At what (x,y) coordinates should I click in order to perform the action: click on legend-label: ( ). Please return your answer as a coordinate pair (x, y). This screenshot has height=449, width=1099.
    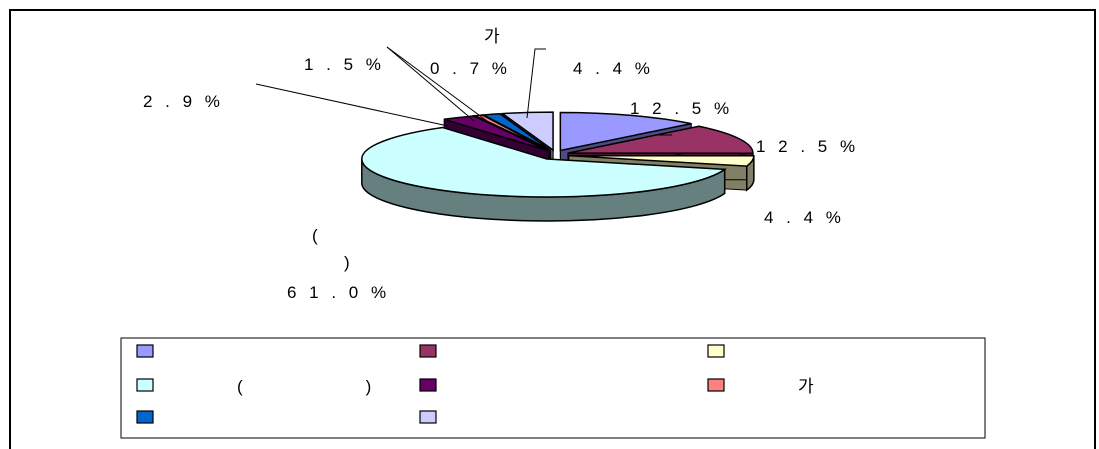
    Looking at the image, I should click on (305, 386).